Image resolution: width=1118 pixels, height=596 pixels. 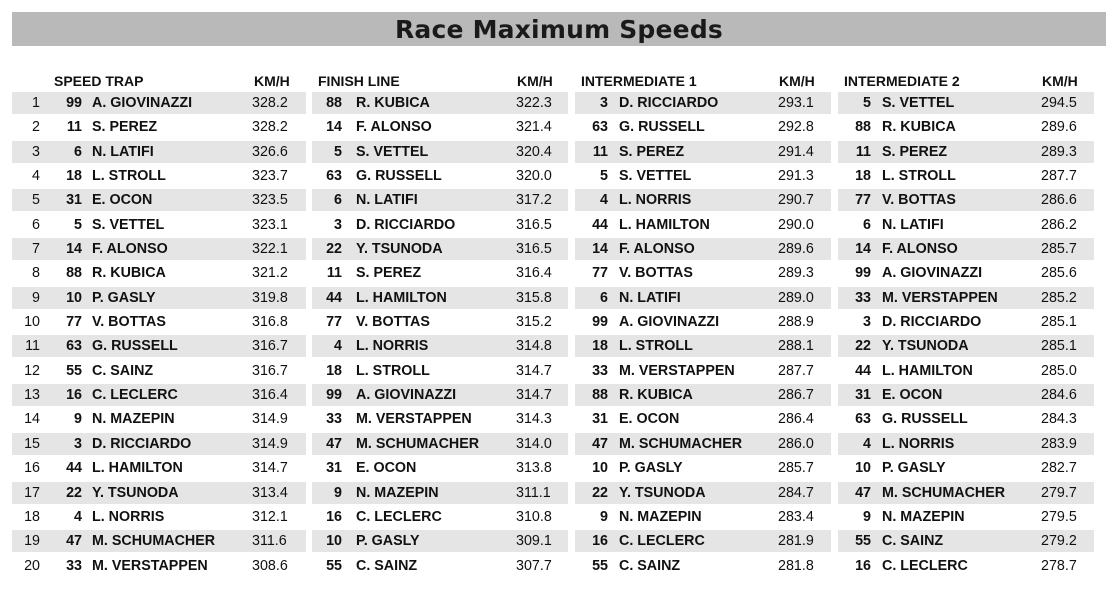 I want to click on car-number-cell: 33, so click(x=74, y=565).